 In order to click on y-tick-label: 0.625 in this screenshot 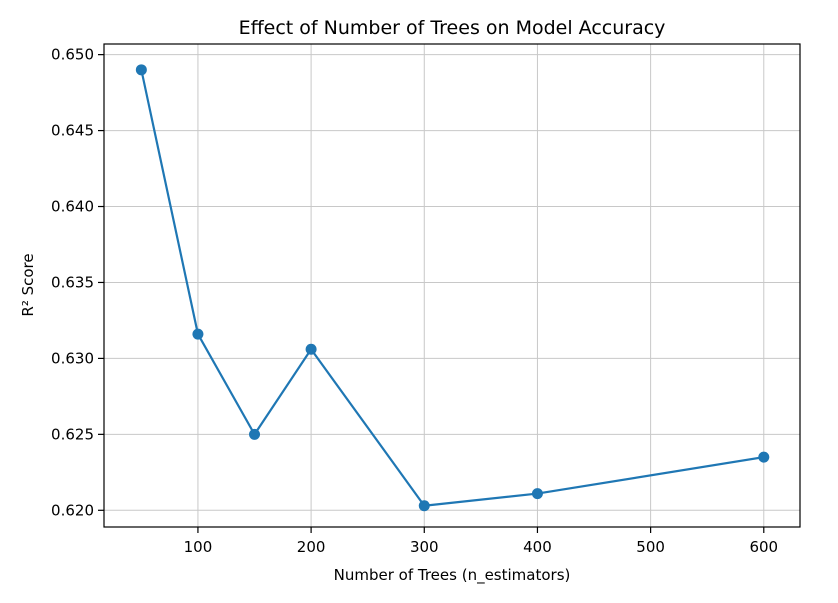, I will do `click(72, 434)`.